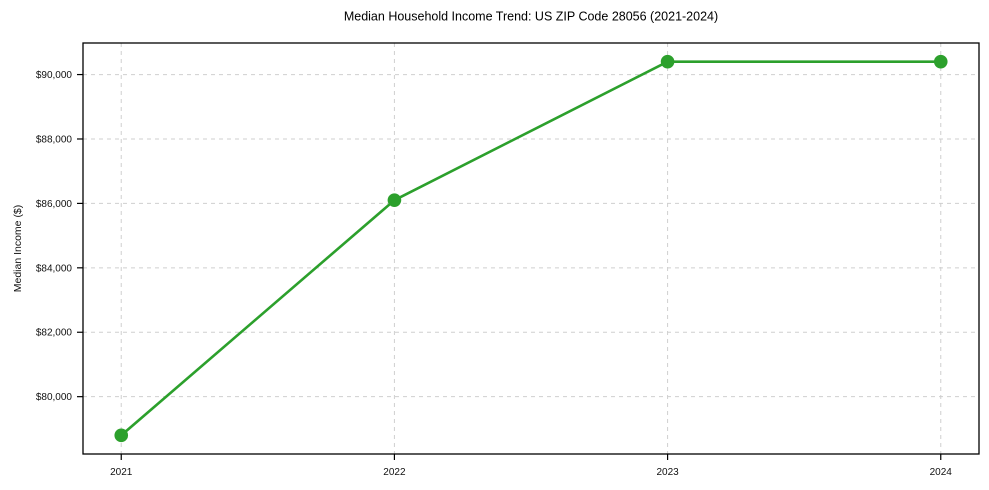 The image size is (989, 490). I want to click on y-tick-label: $90,000, so click(54, 75).